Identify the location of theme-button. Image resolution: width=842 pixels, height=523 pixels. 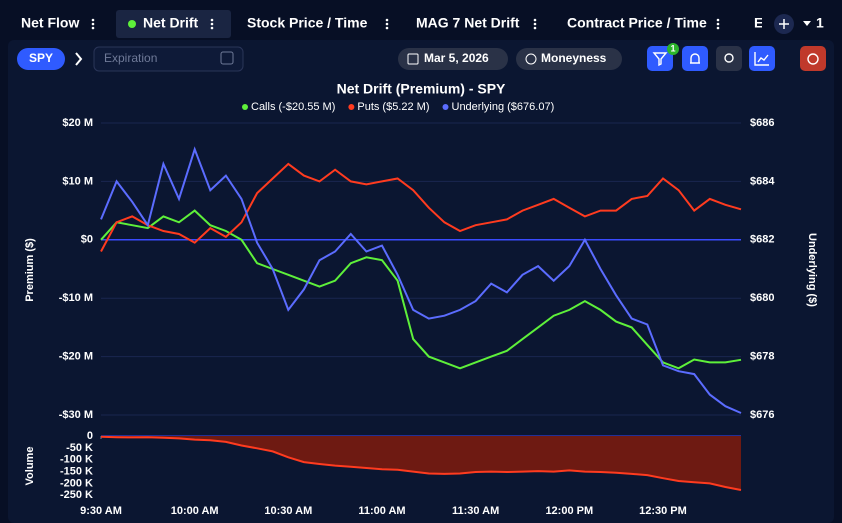
(729, 58).